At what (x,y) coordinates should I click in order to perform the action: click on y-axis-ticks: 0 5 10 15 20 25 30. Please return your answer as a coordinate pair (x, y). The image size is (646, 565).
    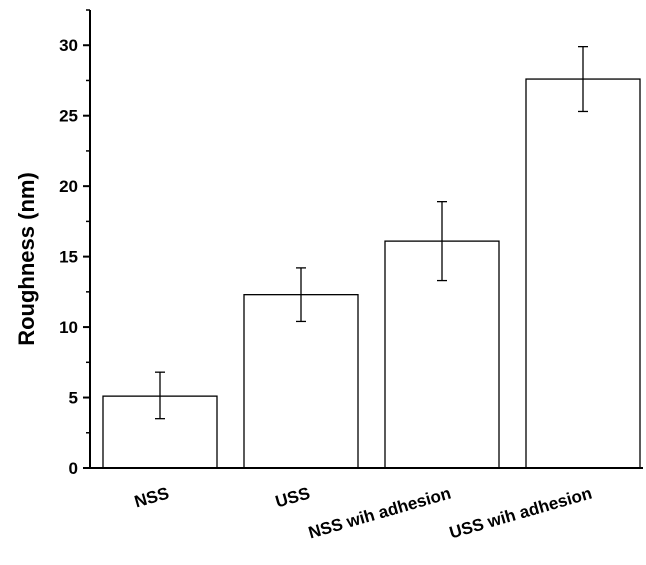
    Looking at the image, I should click on (74, 243).